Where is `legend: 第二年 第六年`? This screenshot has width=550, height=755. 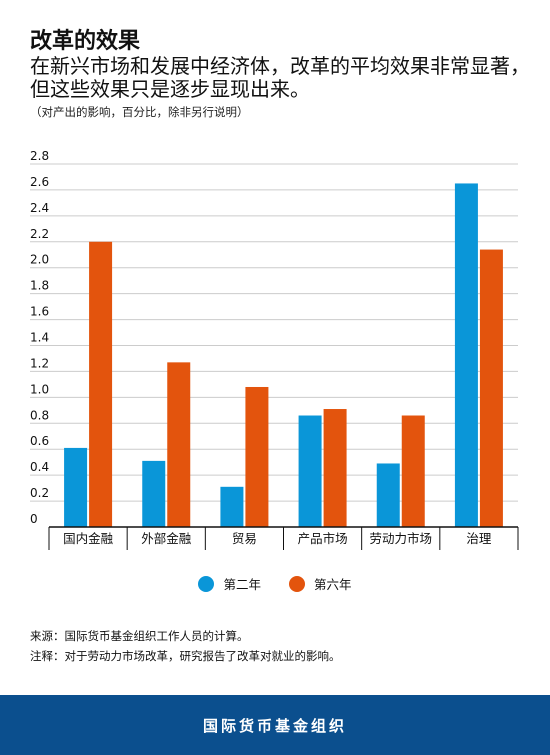 legend: 第二年 第六年 is located at coordinates (275, 583).